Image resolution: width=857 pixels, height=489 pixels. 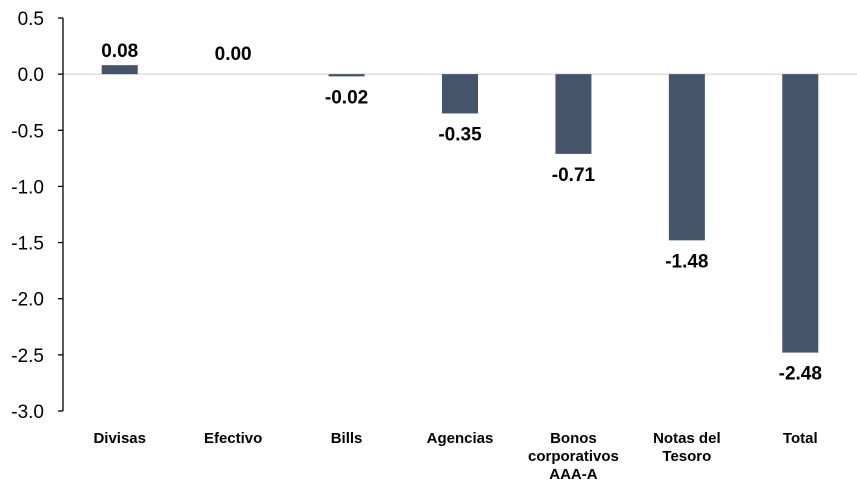 What do you see at coordinates (31, 19) in the screenshot?
I see `y-tick-label: 0.5` at bounding box center [31, 19].